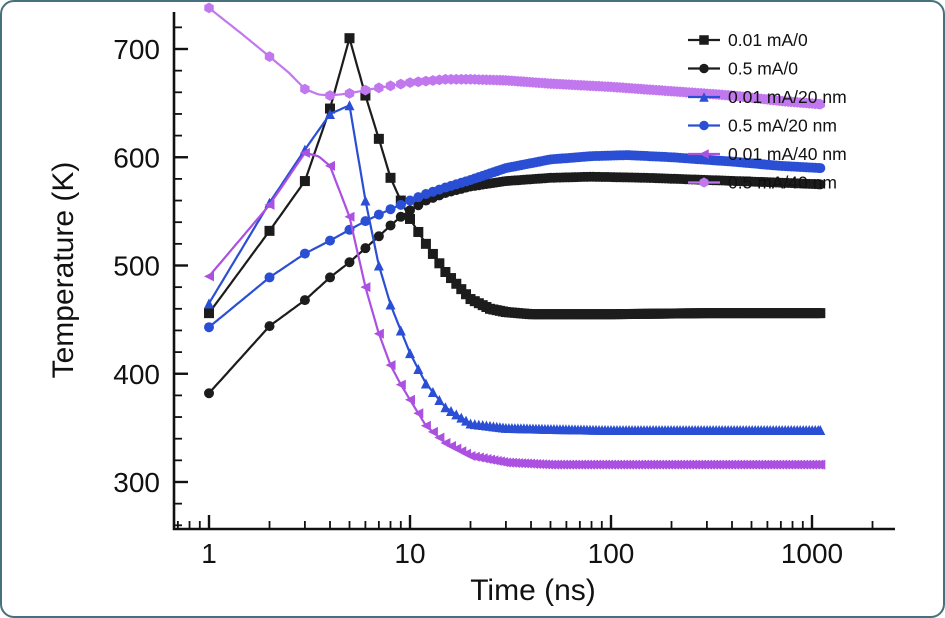 The height and width of the screenshot is (618, 945). I want to click on y-tick-label: 300, so click(136, 482).